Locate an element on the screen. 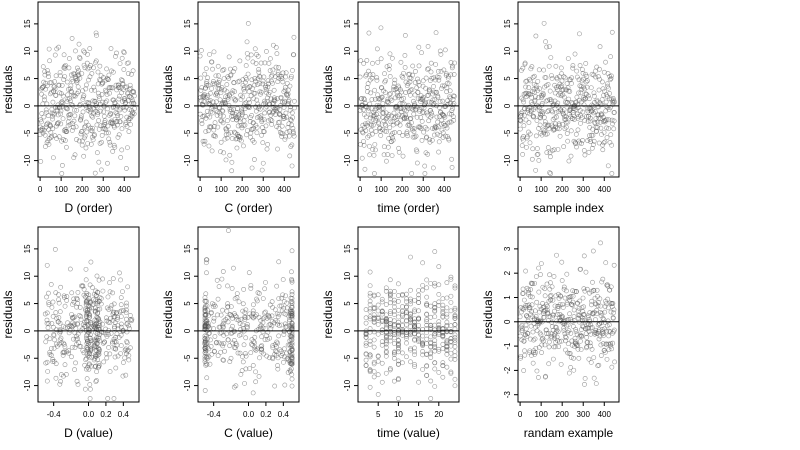 The image size is (800, 450). y-axis-label: residuals is located at coordinates (8, 89).